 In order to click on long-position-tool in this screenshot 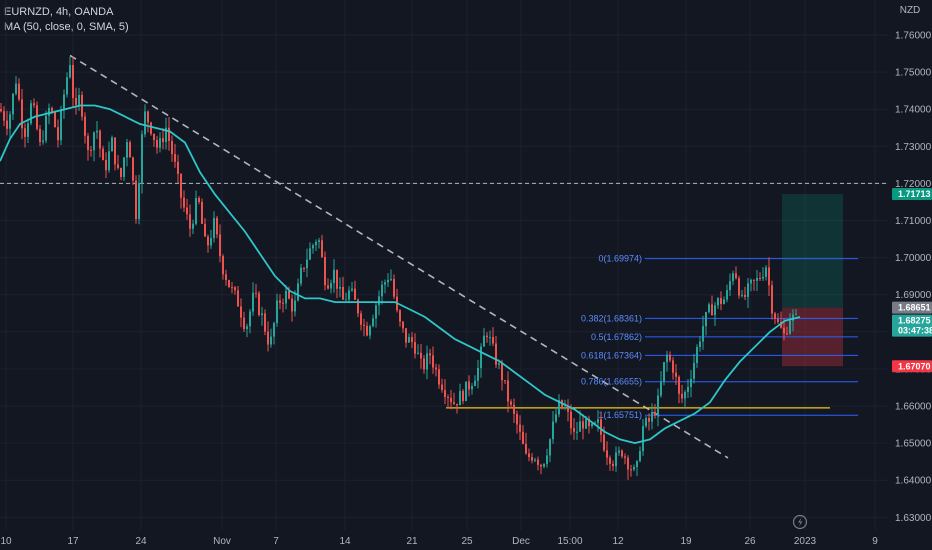, I will do `click(812, 280)`.